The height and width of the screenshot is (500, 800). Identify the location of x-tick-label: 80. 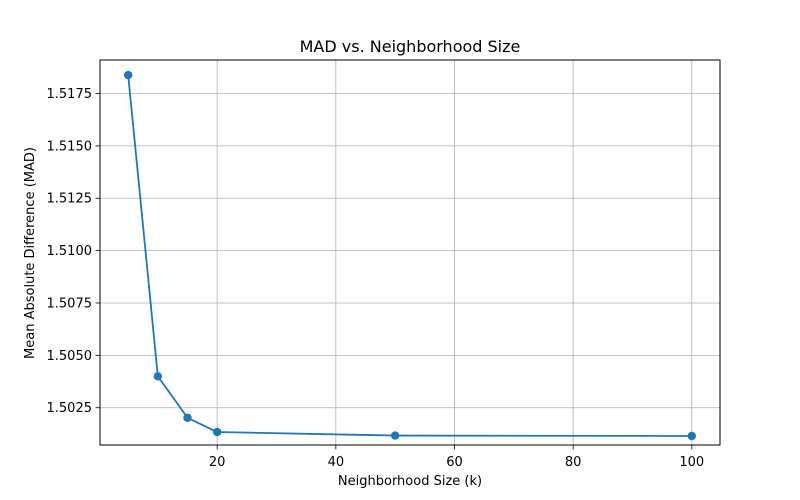
(573, 462).